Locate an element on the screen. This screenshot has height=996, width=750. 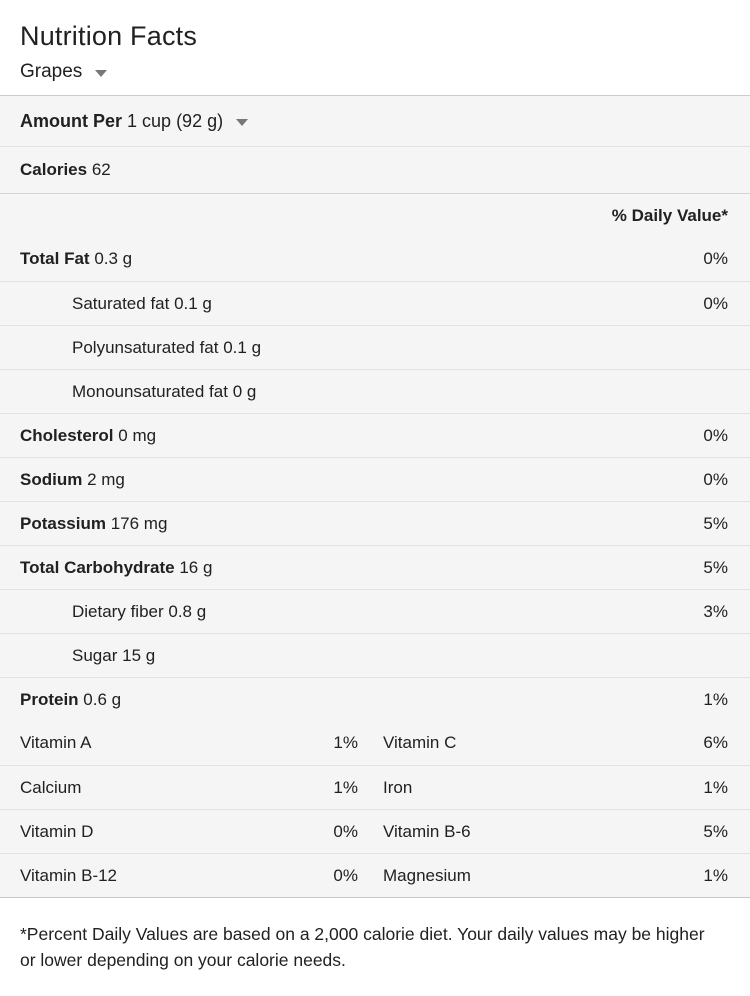
nutrient-name: Sugar is located at coordinates (95, 655).